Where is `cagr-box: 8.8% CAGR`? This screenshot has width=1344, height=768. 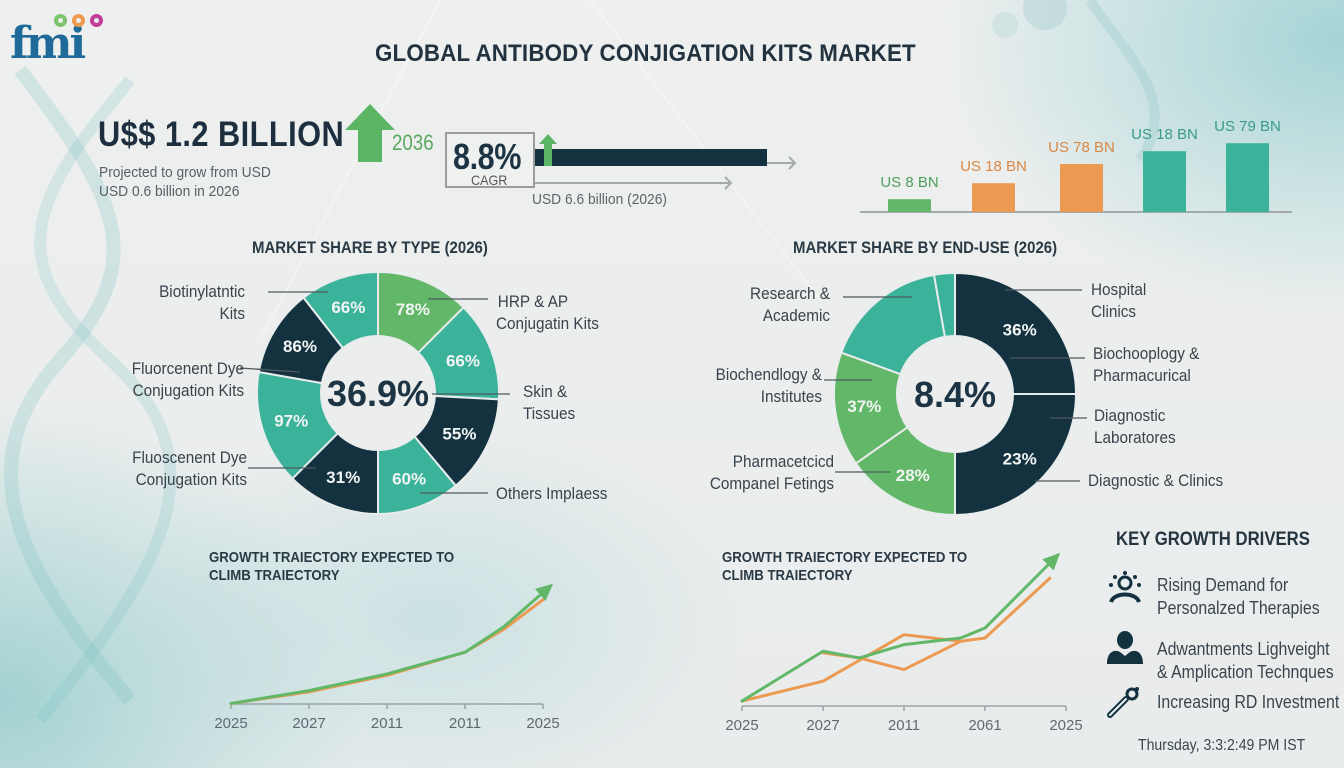 cagr-box: 8.8% CAGR is located at coordinates (490, 160).